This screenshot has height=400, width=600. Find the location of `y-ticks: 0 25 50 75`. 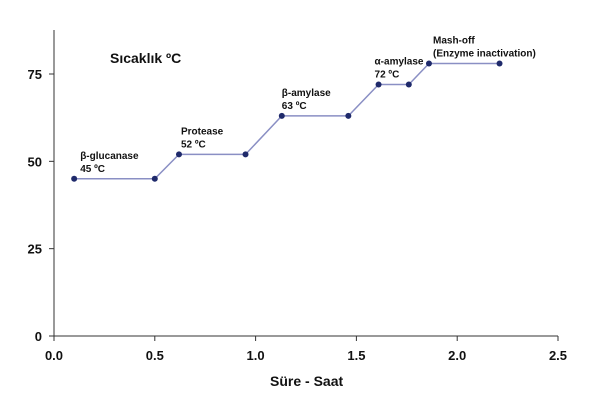

y-ticks: 0 25 50 75 is located at coordinates (41, 205).